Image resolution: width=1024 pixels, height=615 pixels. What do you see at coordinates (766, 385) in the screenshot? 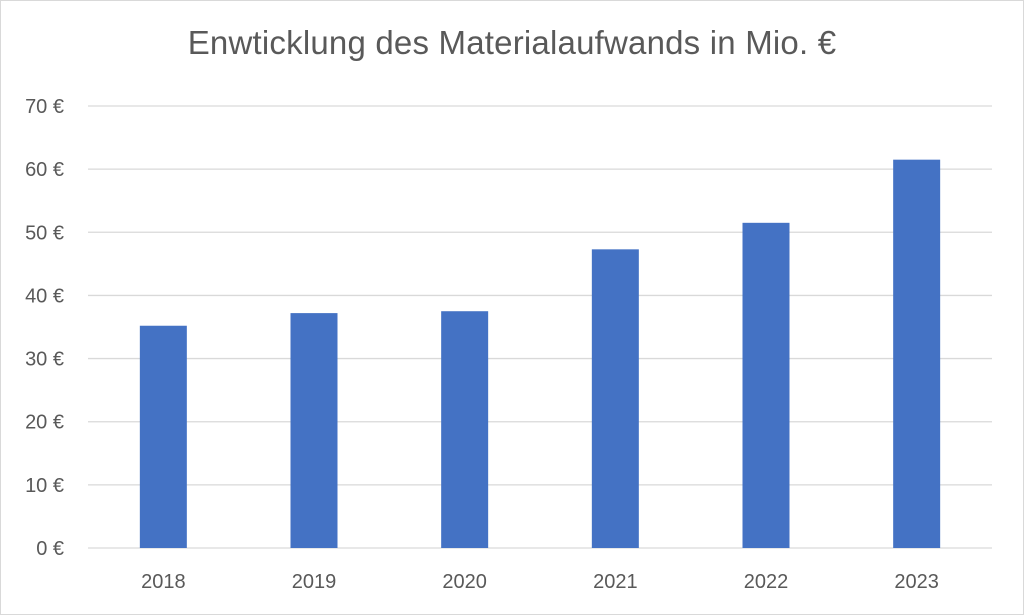
I see `bar-2022` at bounding box center [766, 385].